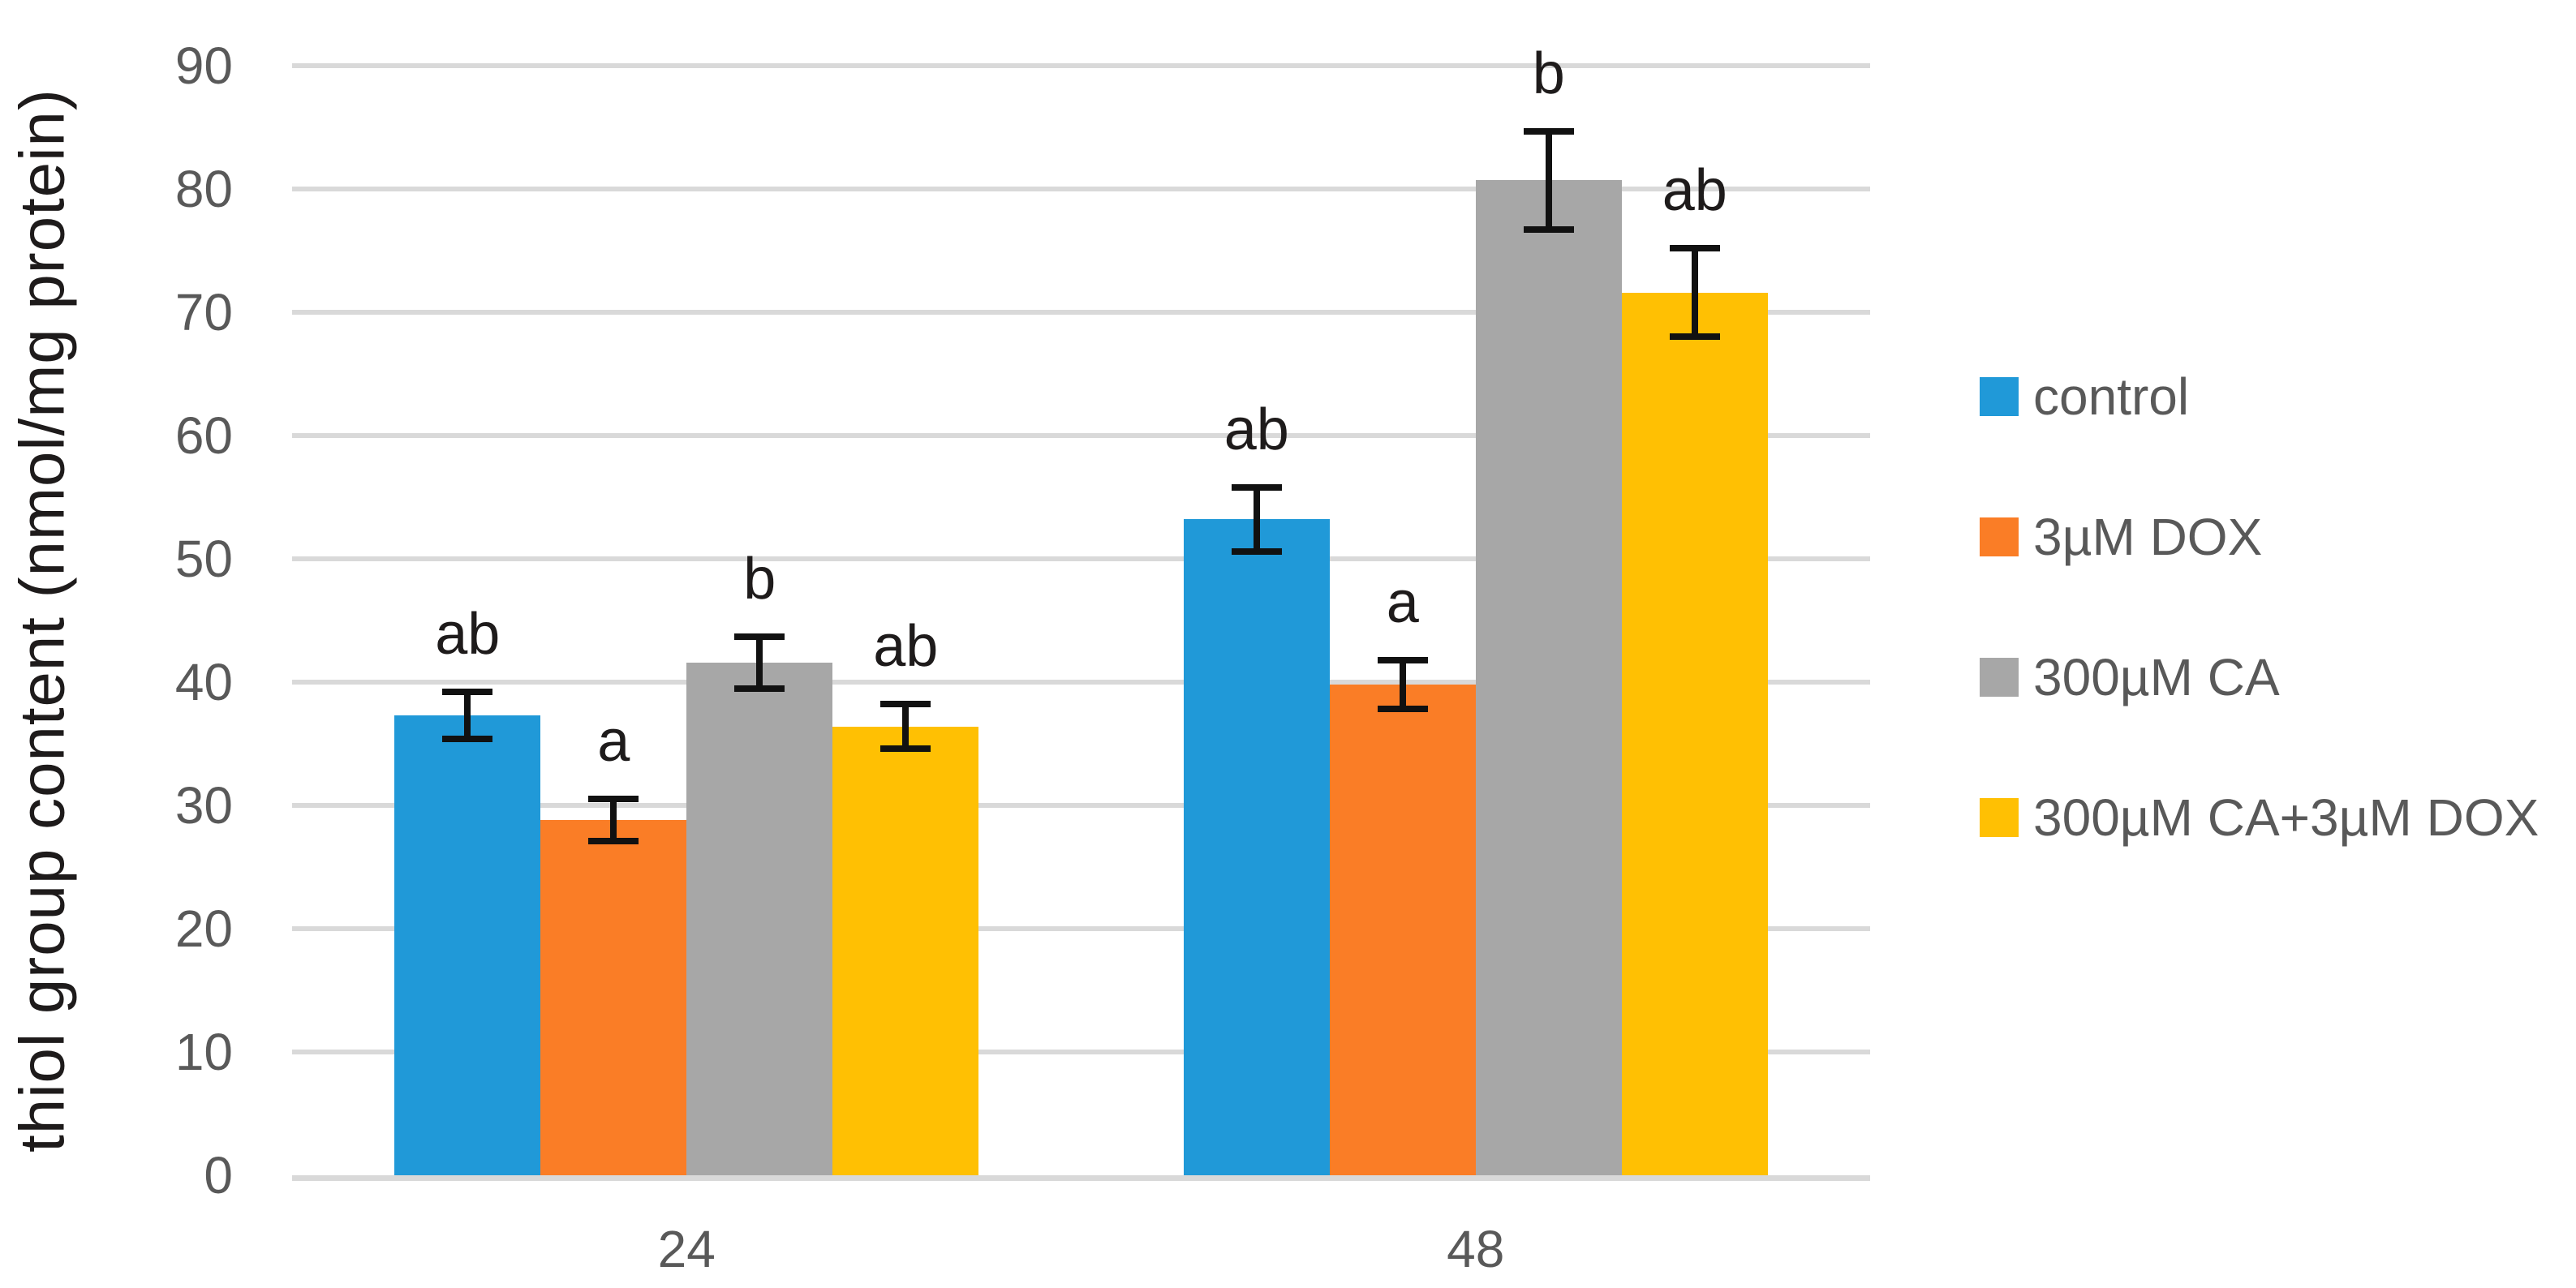  I want to click on y-tick-label: 10, so click(203, 1052).